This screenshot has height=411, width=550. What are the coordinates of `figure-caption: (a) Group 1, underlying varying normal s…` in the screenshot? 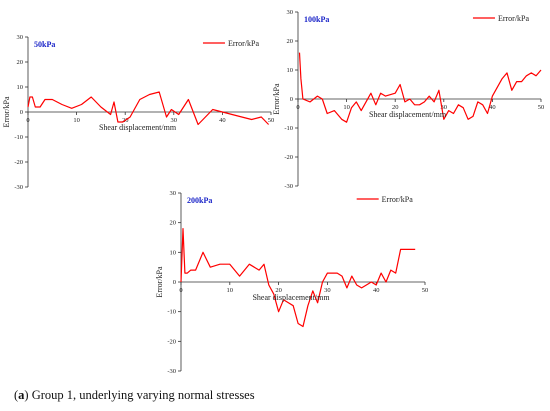 It's located at (134, 395).